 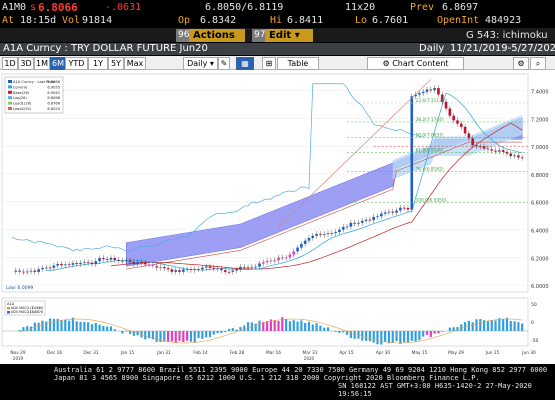 What do you see at coordinates (457, 147) in the screenshot?
I see `cloud-upper-band` at bounding box center [457, 147].